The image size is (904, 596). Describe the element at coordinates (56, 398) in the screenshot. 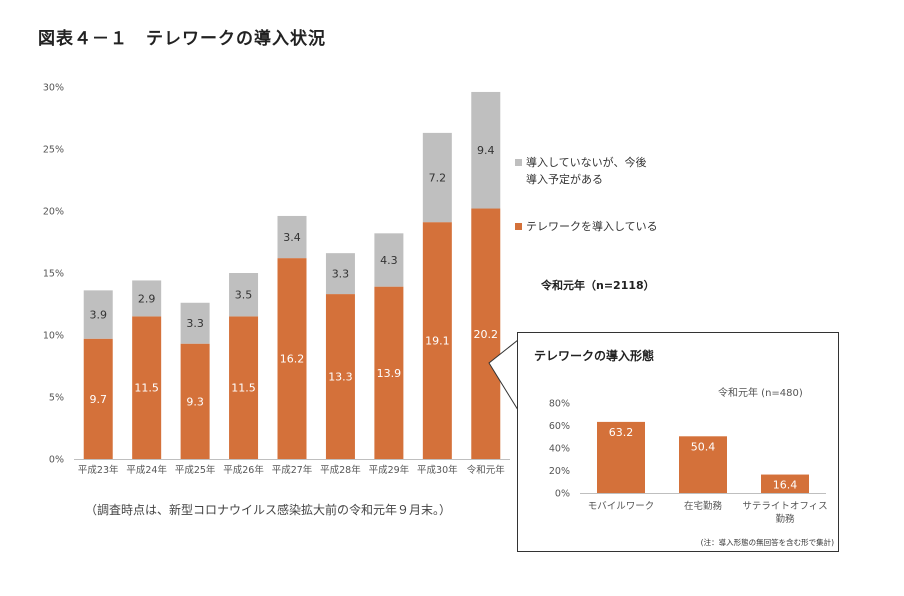

I see `y-tick-label: 5%` at that location.